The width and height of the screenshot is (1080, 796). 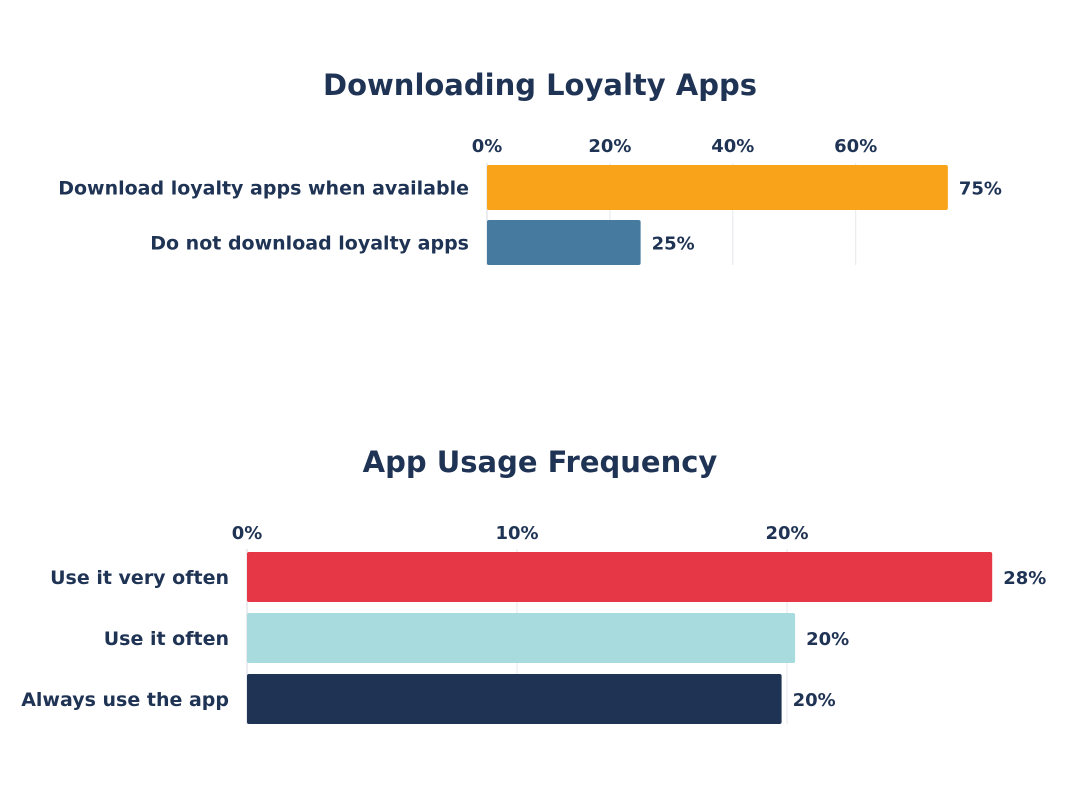 What do you see at coordinates (855, 146) in the screenshot?
I see `x-tick-label: 60%` at bounding box center [855, 146].